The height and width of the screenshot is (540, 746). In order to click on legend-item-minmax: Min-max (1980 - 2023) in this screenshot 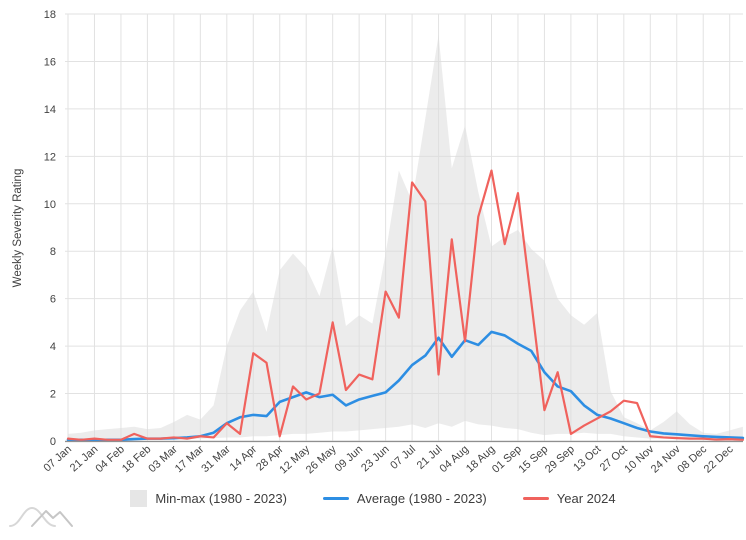, I will do `click(208, 498)`.